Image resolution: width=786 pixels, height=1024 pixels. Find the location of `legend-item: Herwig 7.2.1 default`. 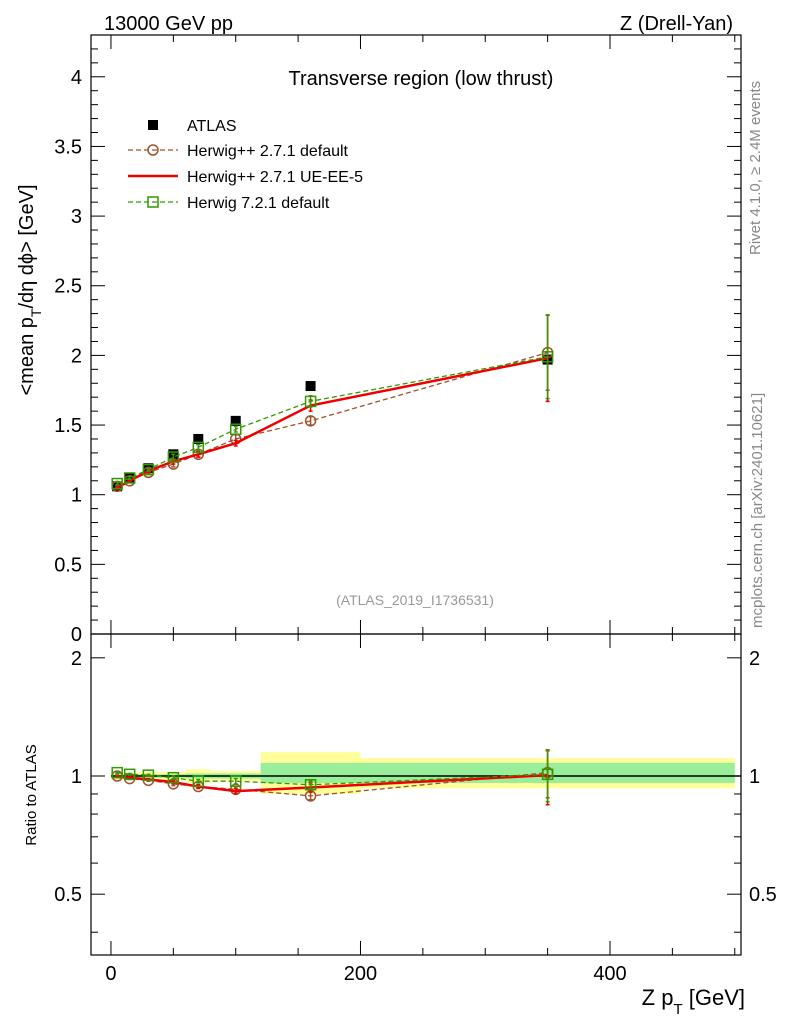

legend-item: Herwig 7.2.1 default is located at coordinates (229, 203).